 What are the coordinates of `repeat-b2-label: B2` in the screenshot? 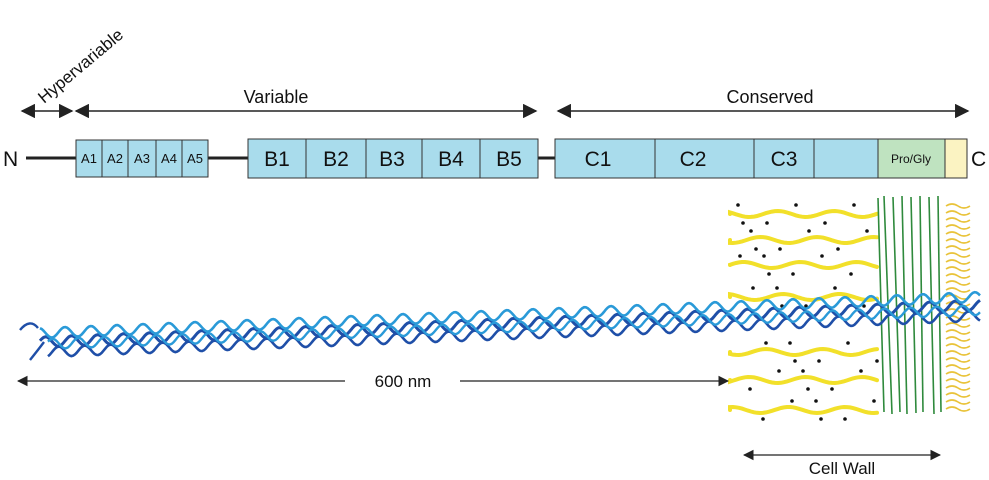 It's located at (336, 159).